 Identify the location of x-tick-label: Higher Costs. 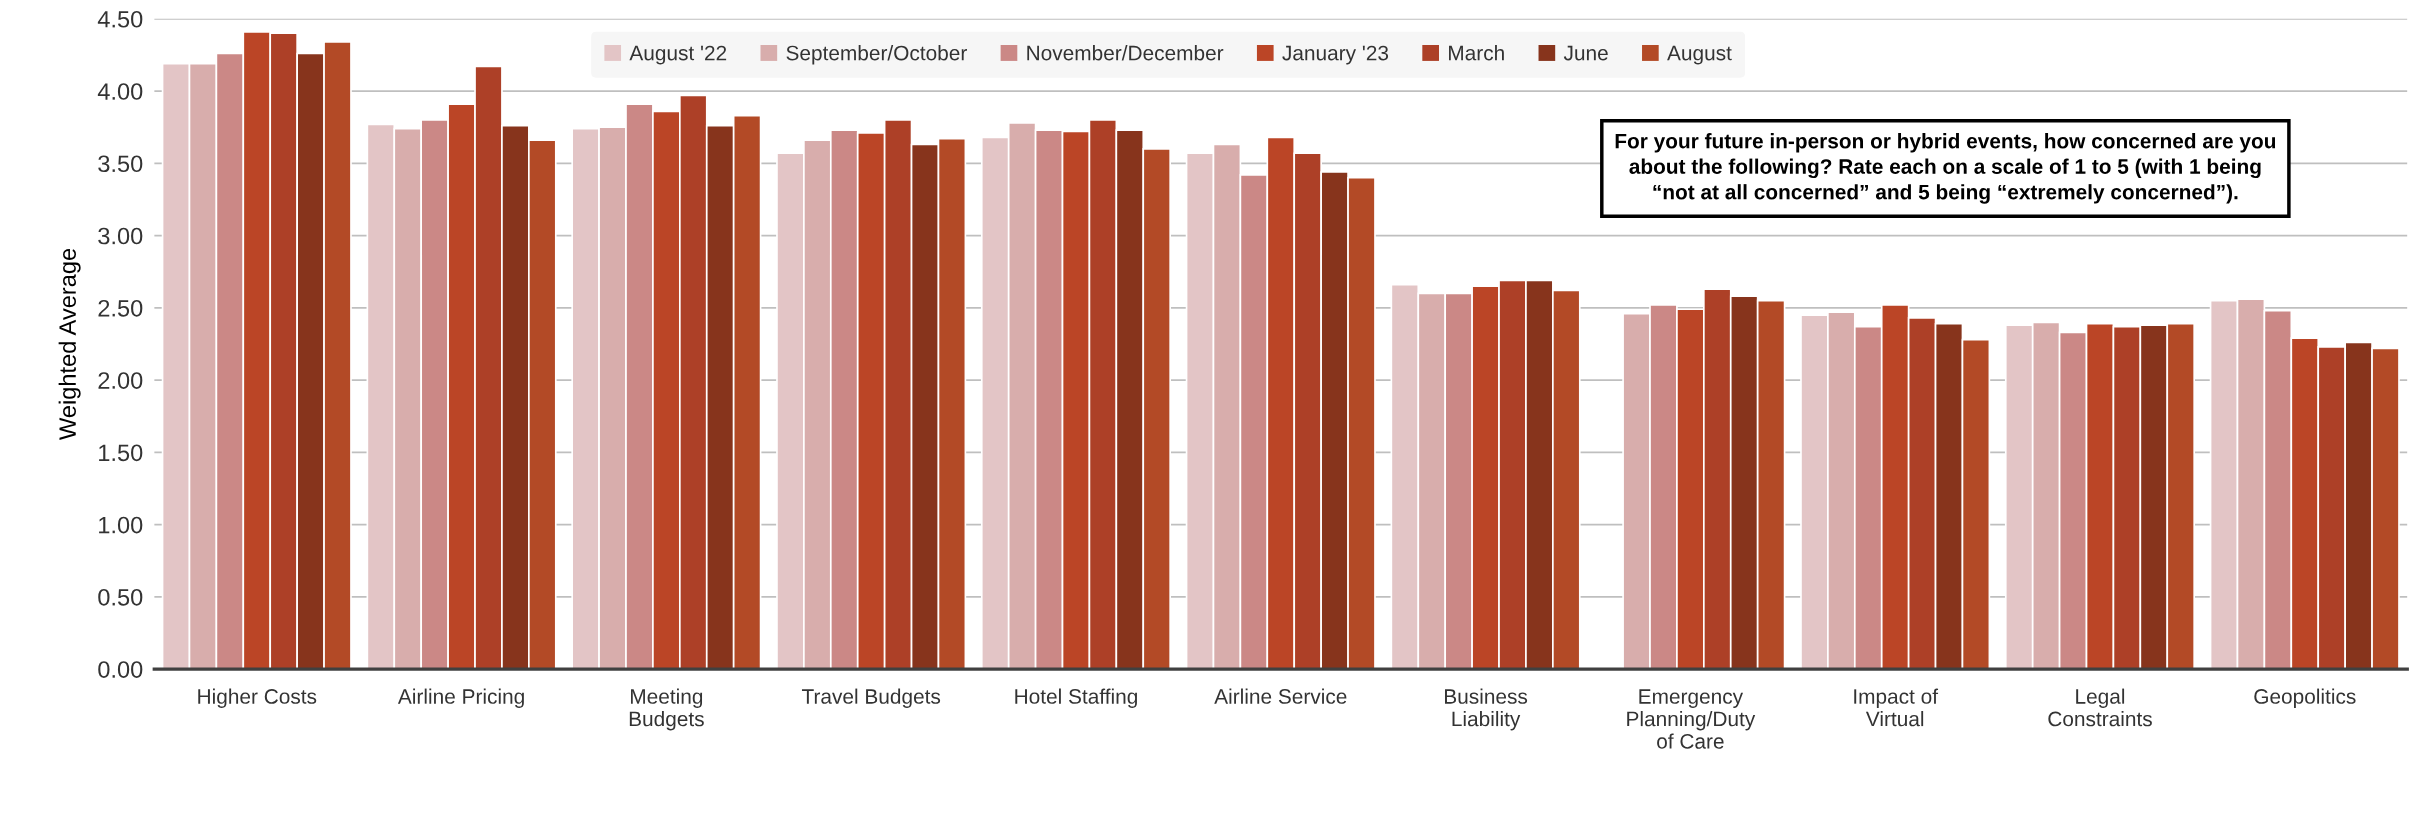
(257, 698).